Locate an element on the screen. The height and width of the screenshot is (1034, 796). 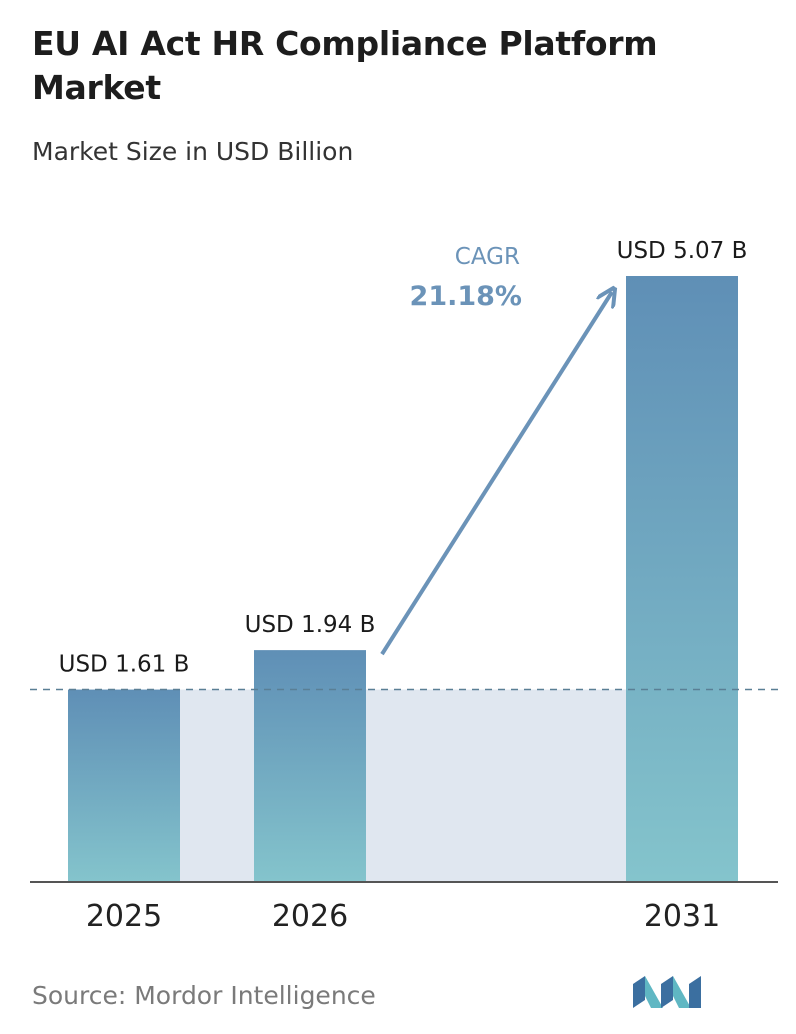
connector-bands is located at coordinates (403, 785).